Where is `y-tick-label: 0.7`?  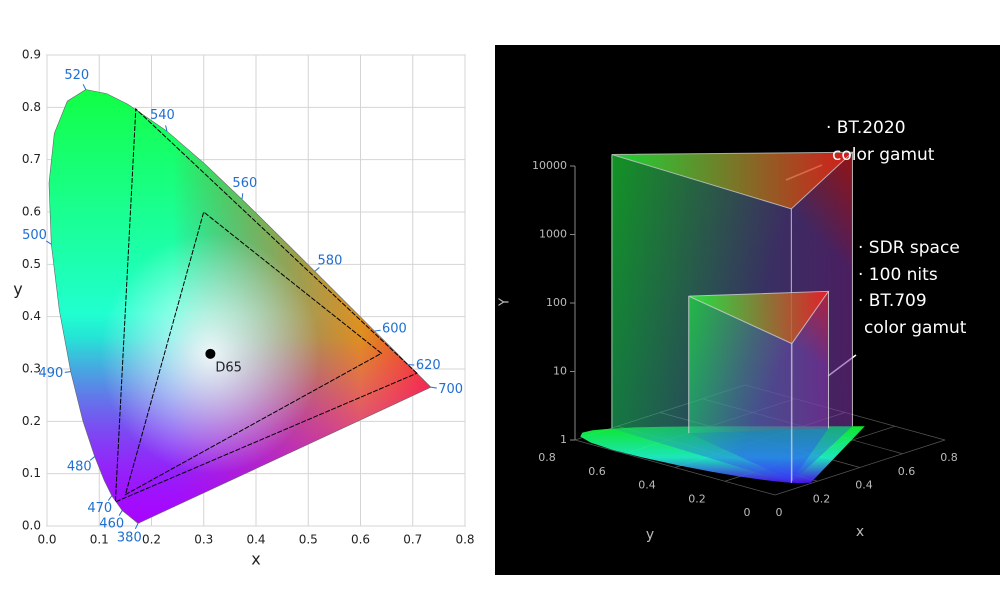
y-tick-label: 0.7 is located at coordinates (31, 159).